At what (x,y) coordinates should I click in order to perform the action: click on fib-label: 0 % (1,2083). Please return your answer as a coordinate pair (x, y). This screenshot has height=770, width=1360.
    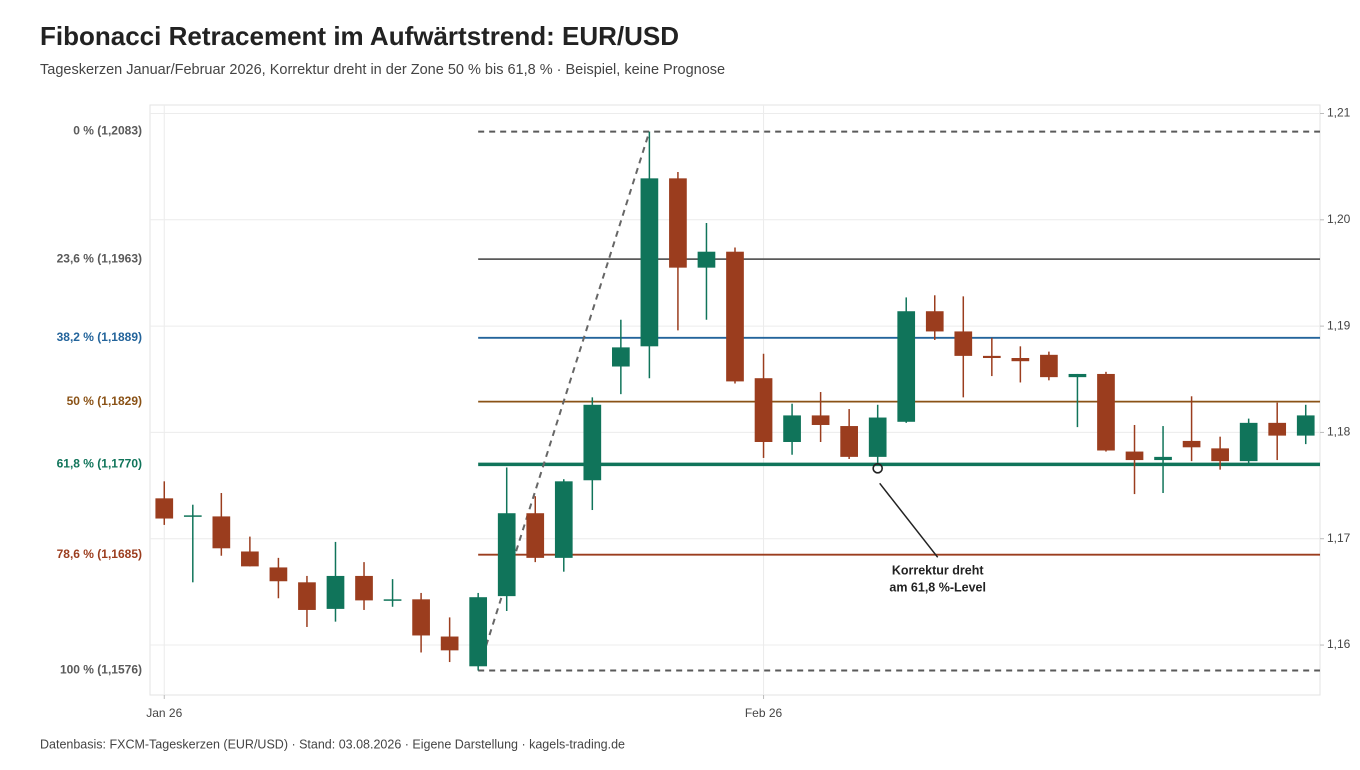
    Looking at the image, I should click on (107, 131).